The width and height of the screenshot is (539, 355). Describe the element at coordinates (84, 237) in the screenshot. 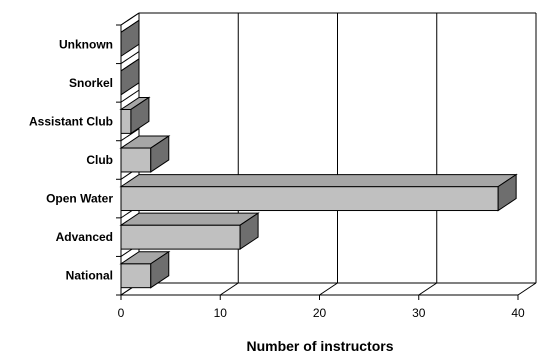

I see `category-label-1: Advanced` at that location.